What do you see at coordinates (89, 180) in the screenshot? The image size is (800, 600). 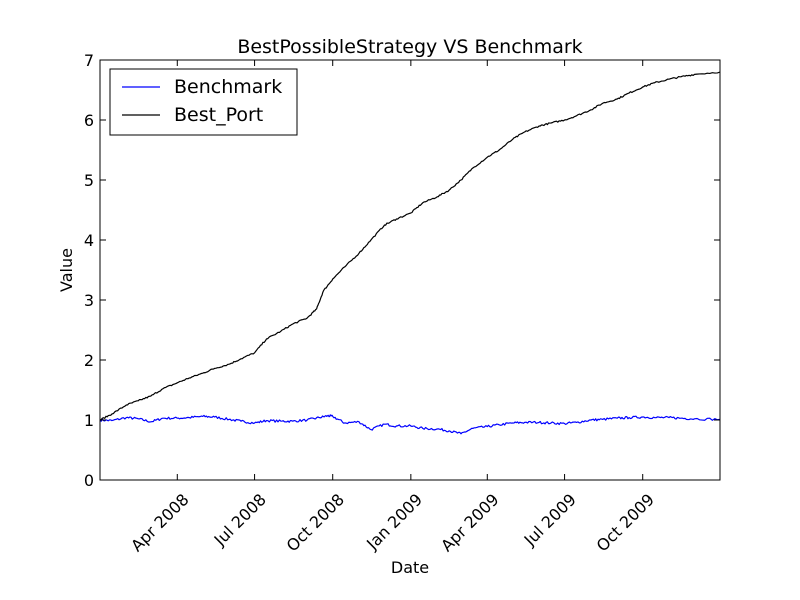 I see `y-tick-label: 5` at bounding box center [89, 180].